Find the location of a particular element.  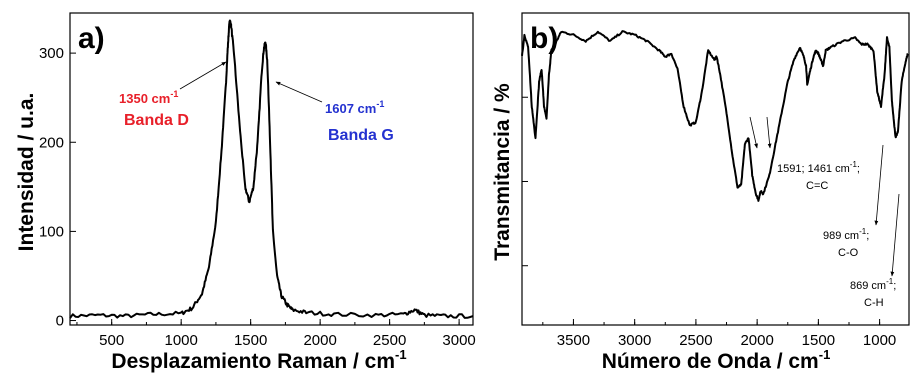

co-assignment: 989 cm-1; is located at coordinates (846, 234).